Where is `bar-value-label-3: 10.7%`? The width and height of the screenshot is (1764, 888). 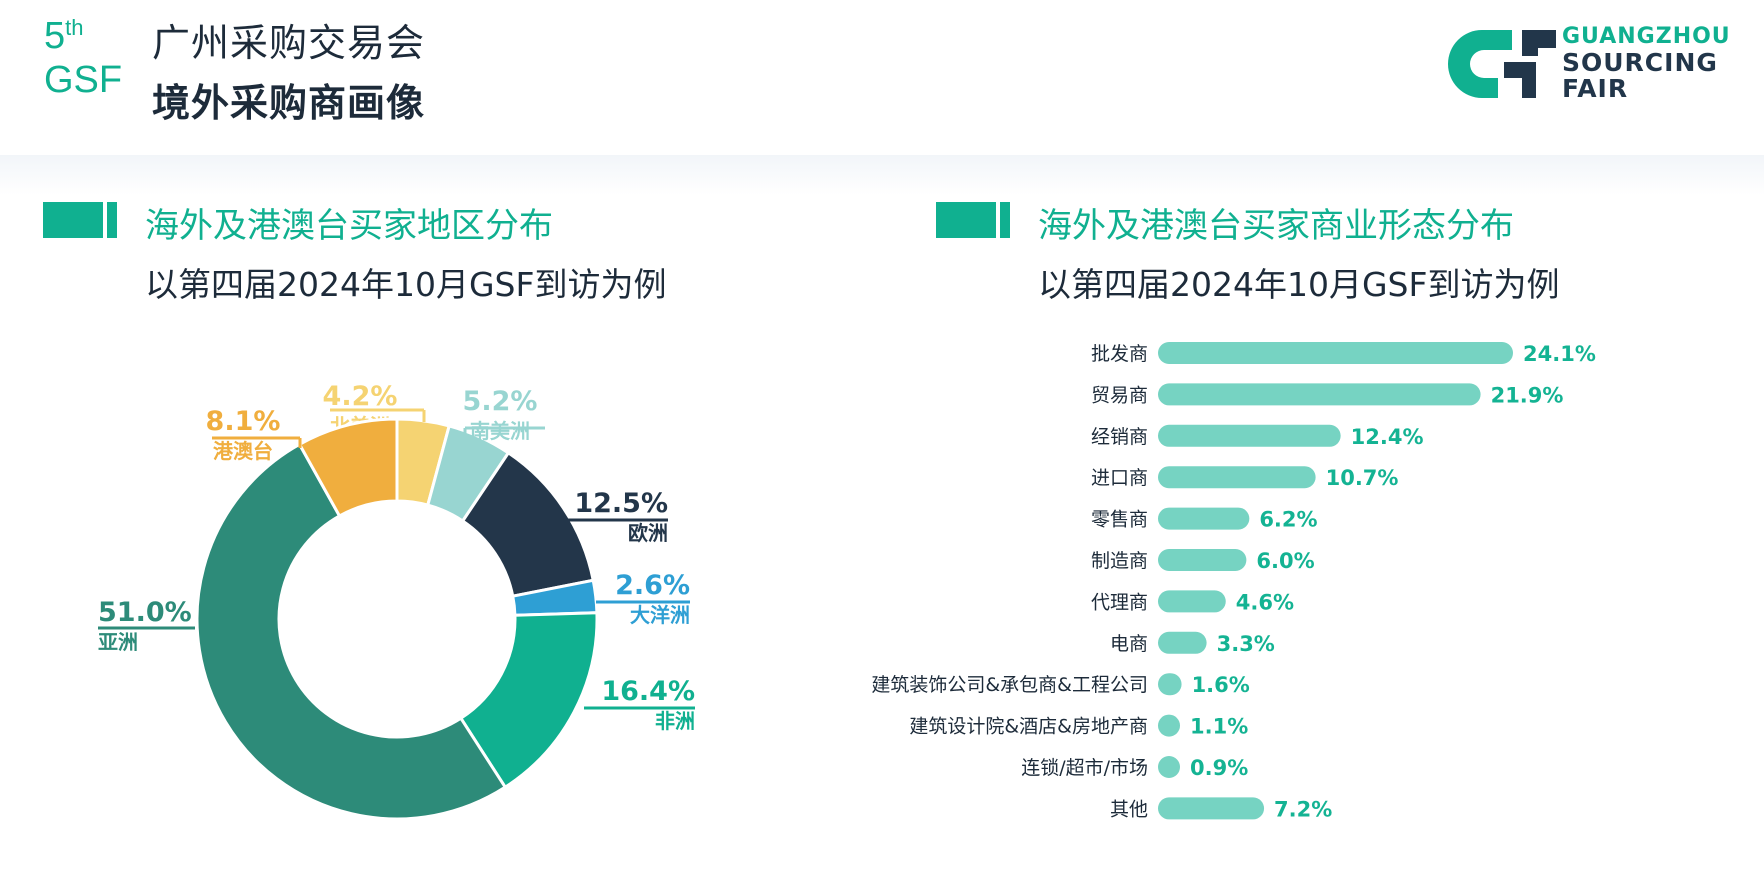 bar-value-label-3: 10.7% is located at coordinates (1362, 478).